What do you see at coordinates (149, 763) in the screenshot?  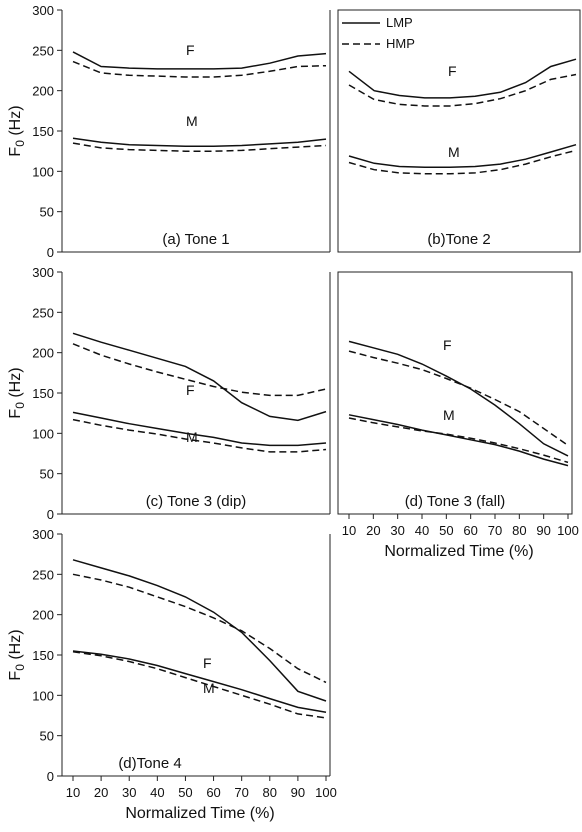 I see `panel-title: (d)Tone 4` at bounding box center [149, 763].